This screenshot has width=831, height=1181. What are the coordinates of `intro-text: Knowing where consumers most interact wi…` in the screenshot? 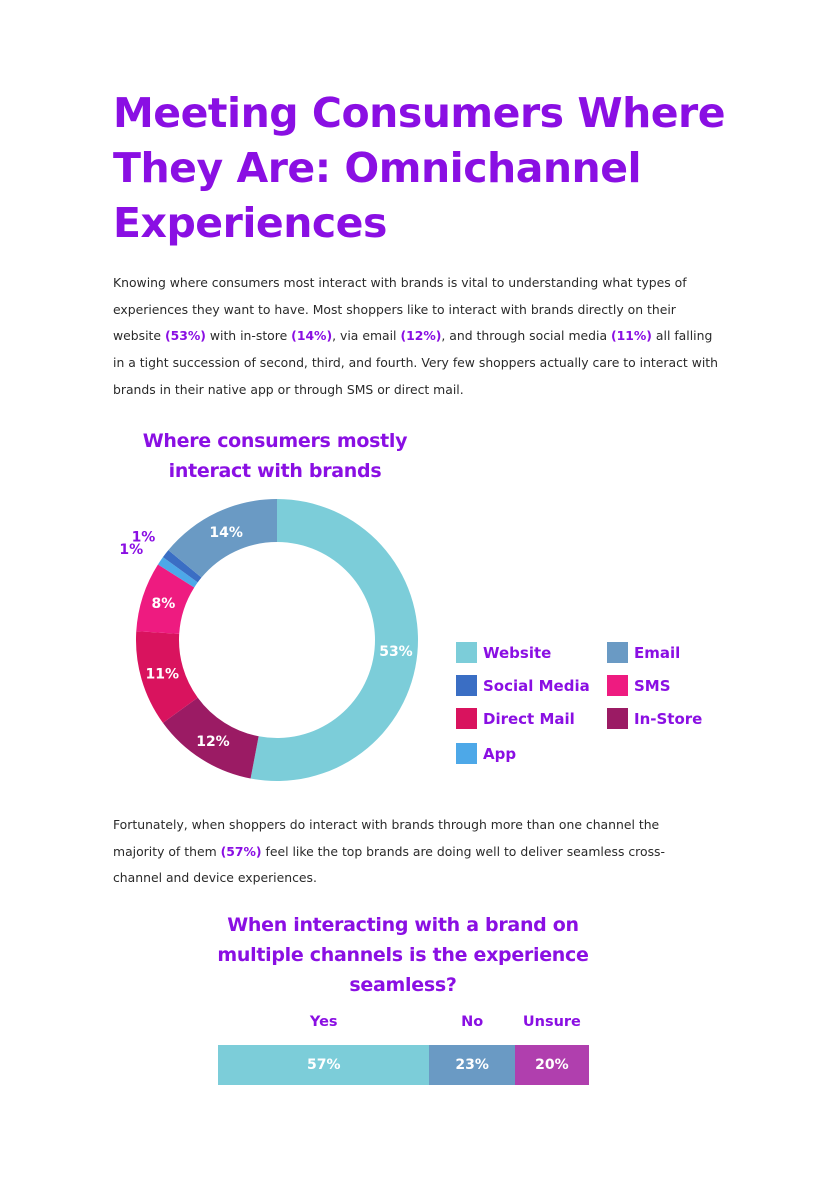 It's located at (400, 309).